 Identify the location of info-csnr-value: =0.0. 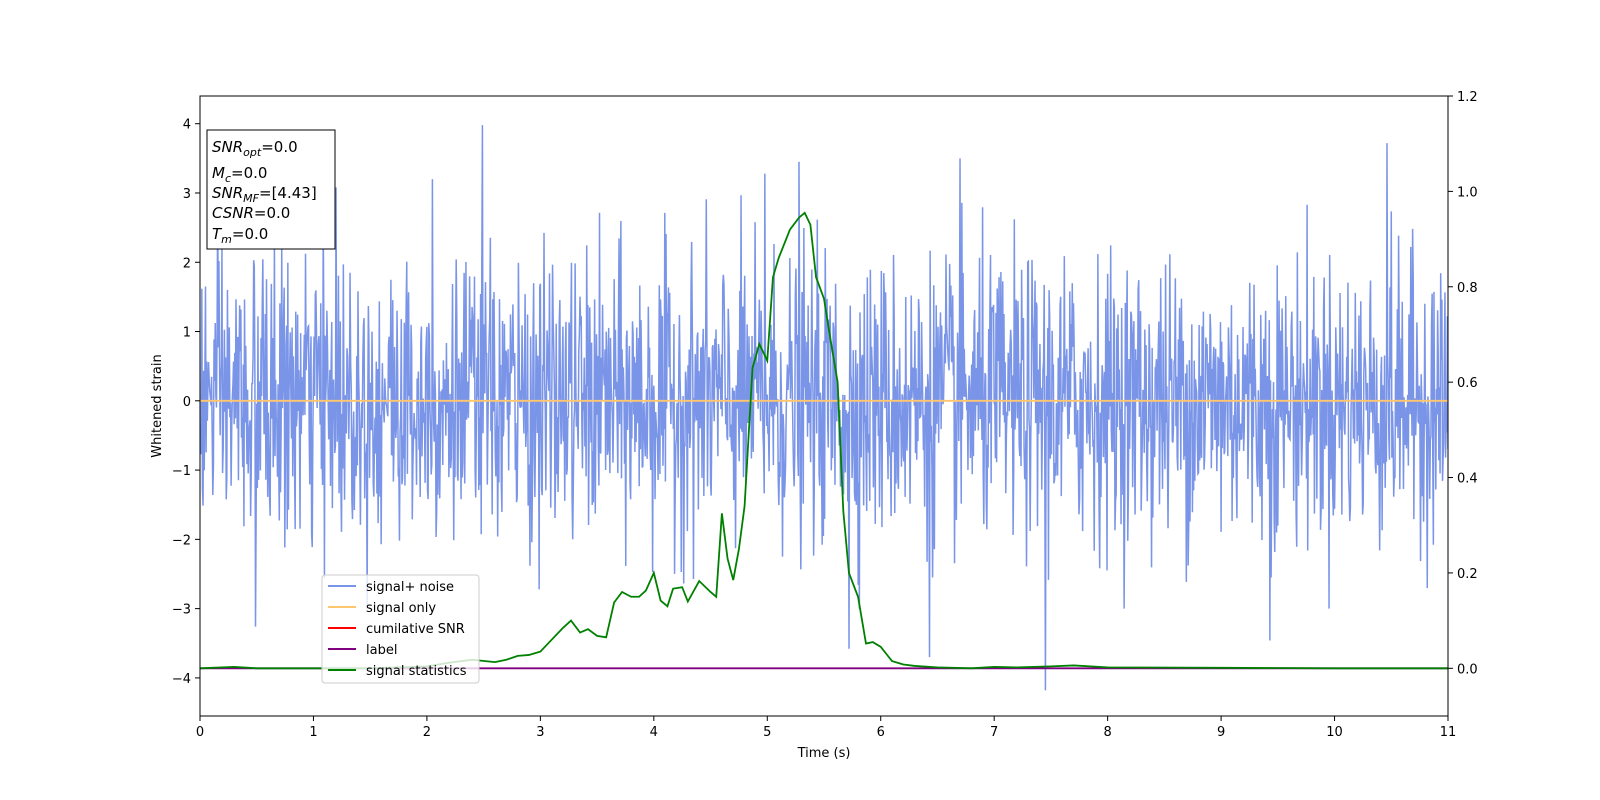
(272, 213).